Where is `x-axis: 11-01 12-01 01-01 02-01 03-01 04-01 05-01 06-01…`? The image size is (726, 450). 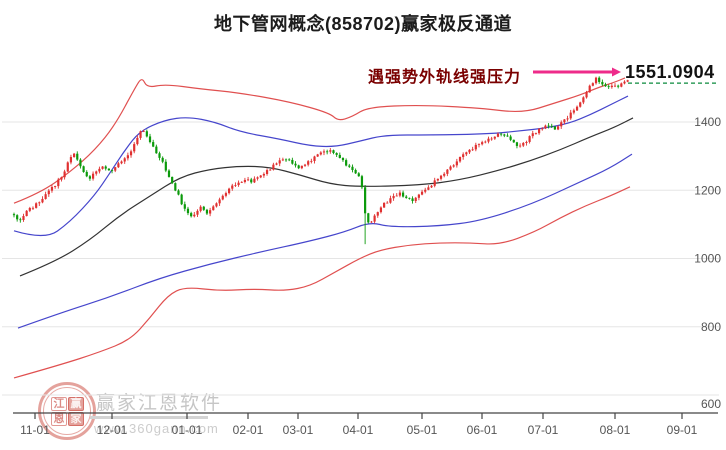
x-axis: 11-01 12-01 01-01 02-01 03-01 04-01 05-01 06-01… is located at coordinates (365, 424).